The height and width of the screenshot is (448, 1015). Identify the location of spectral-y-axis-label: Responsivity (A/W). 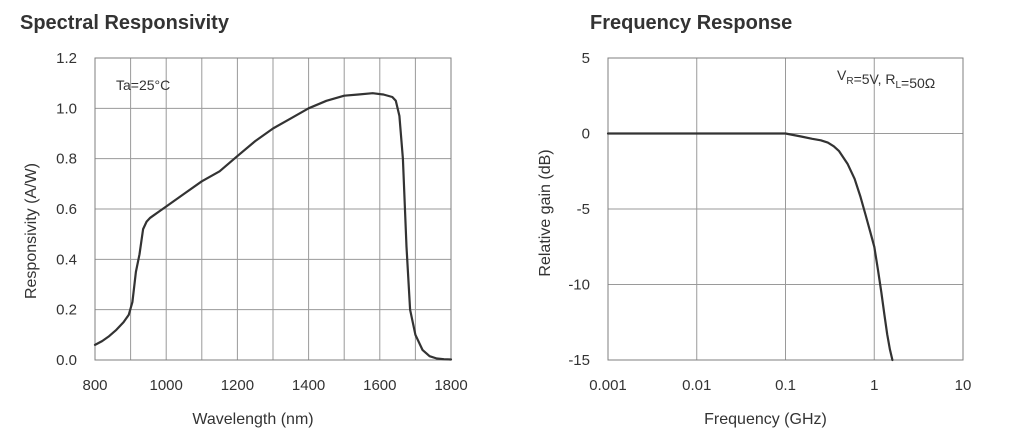
(31, 231).